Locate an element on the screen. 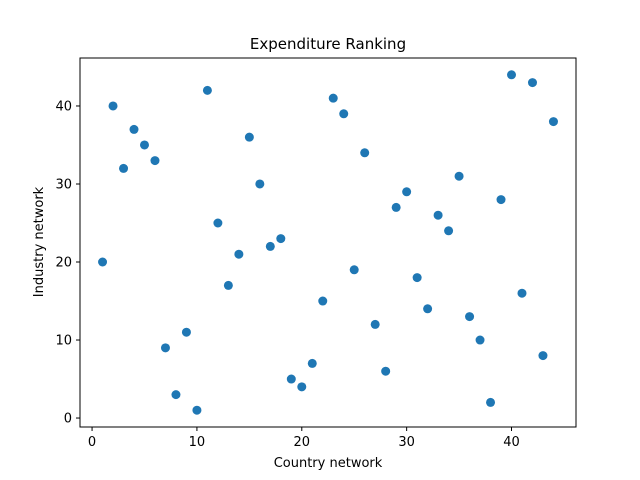  y-tick-label: 10 is located at coordinates (63, 341).